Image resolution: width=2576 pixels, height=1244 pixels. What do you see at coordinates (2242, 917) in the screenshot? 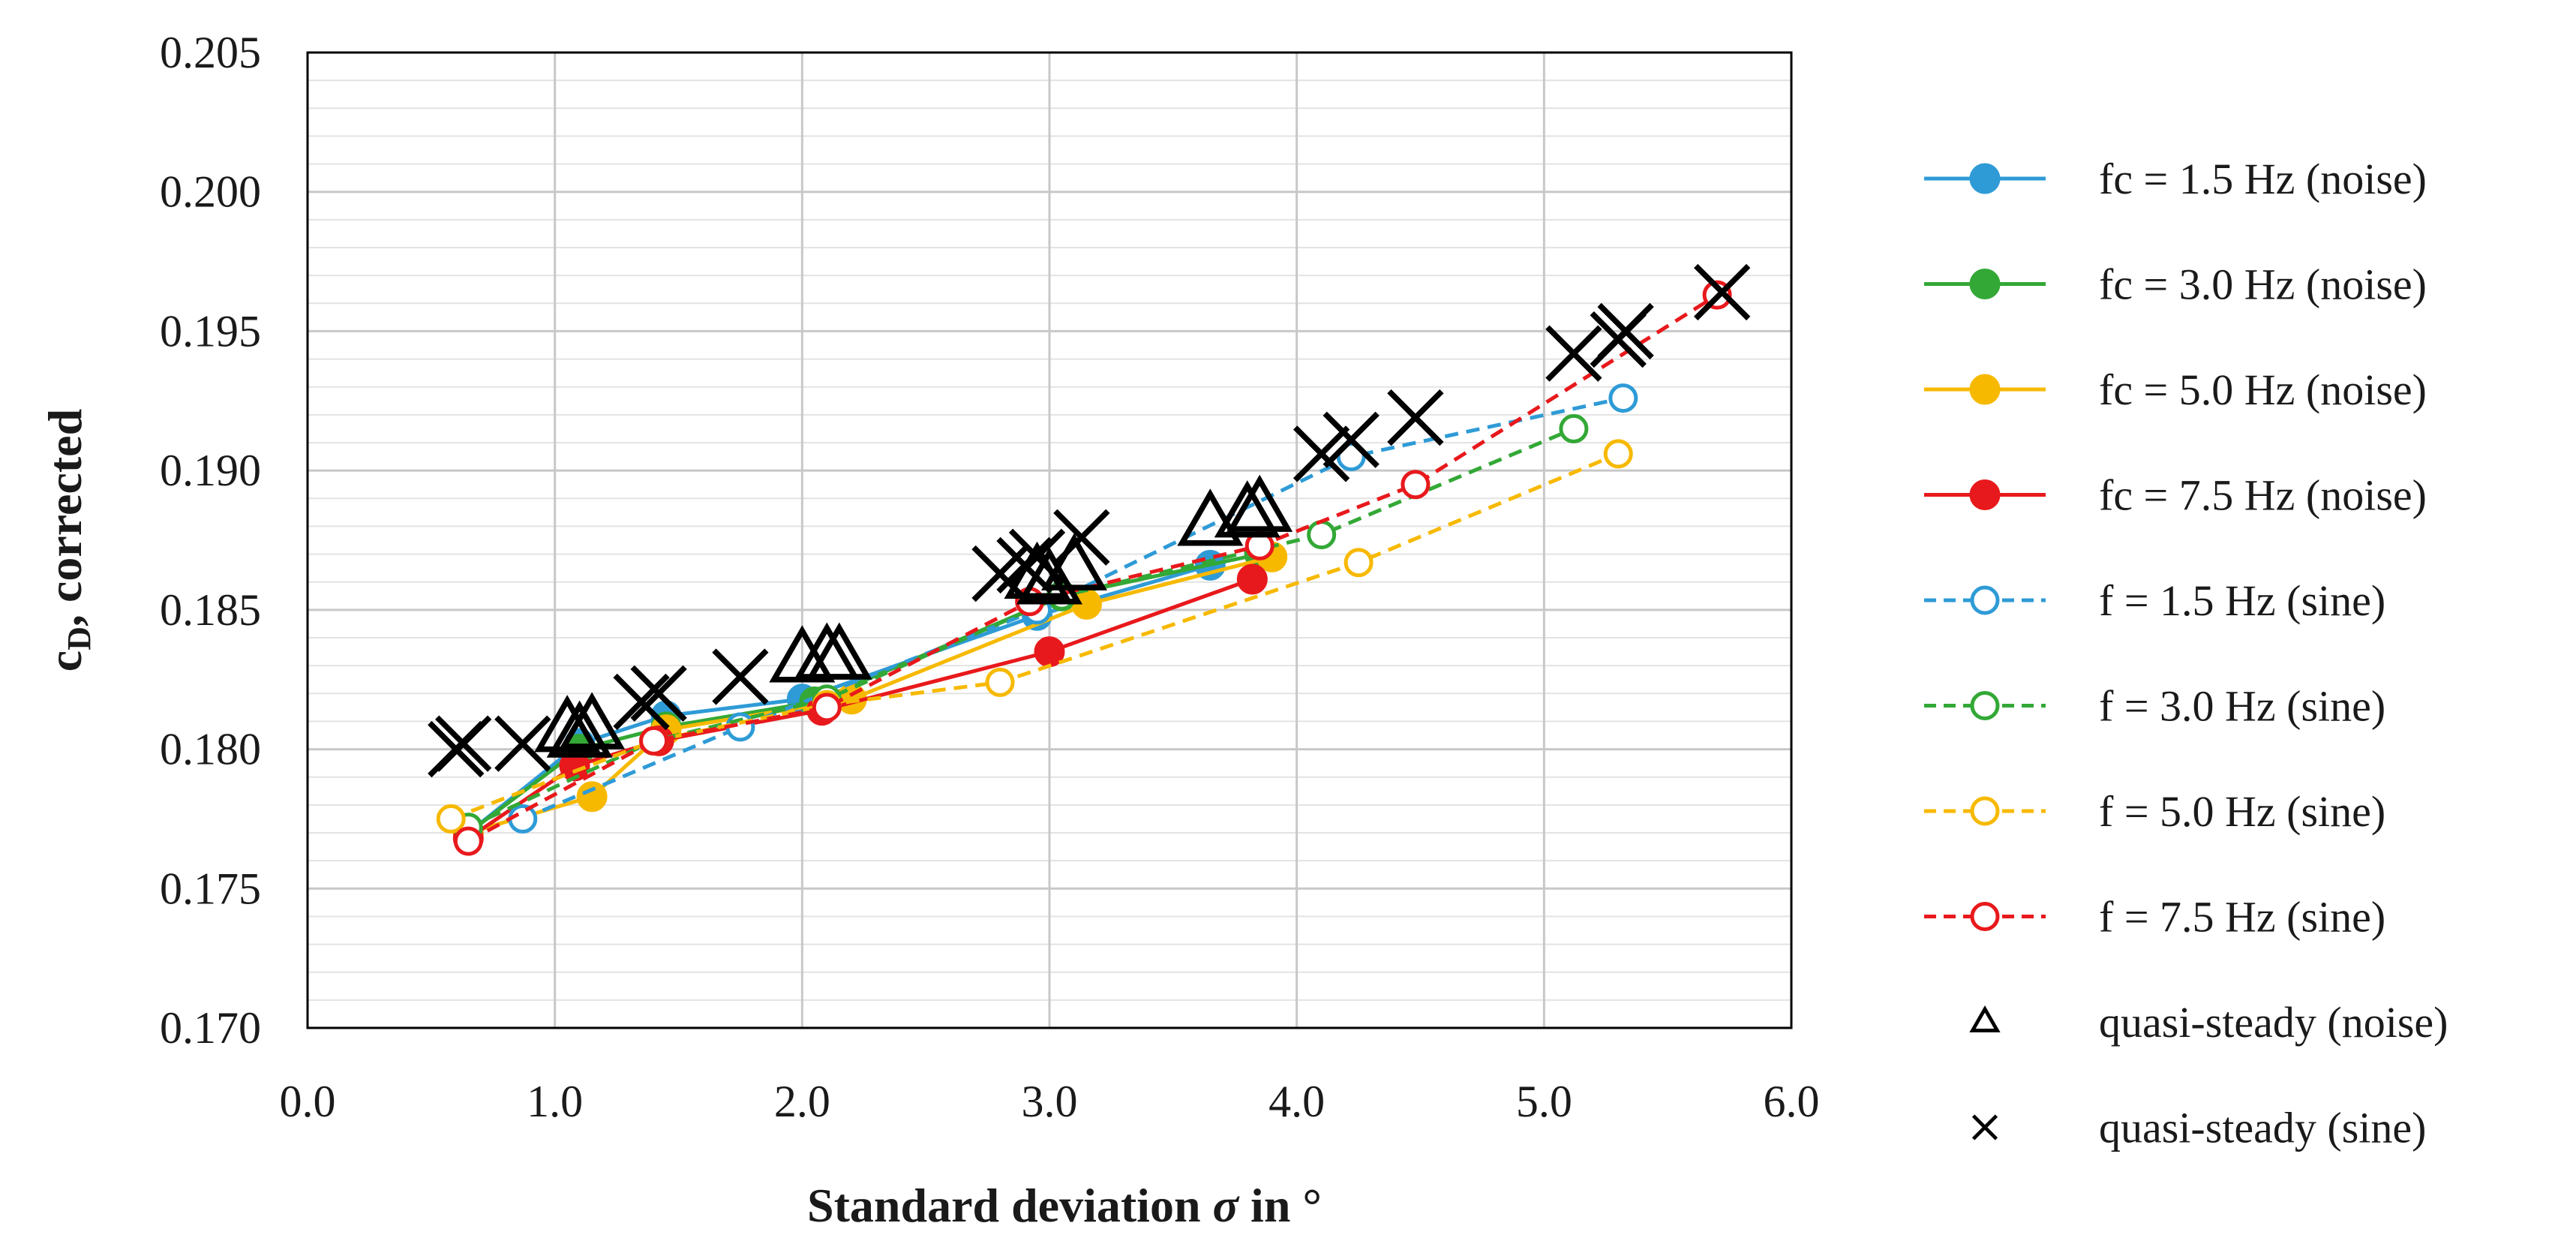
I see `legend-label: f = 7.5 Hz (sine)` at bounding box center [2242, 917].